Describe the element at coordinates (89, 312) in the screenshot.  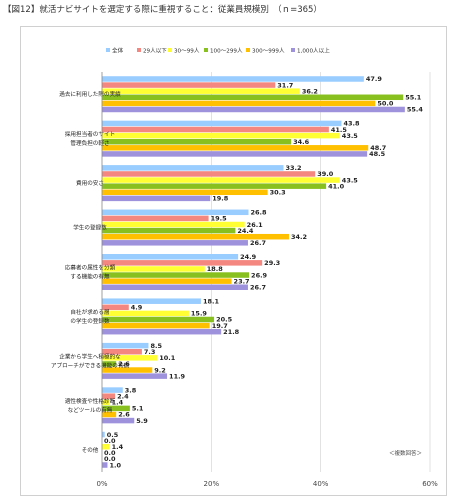
I see `category-label: 自社が求める層` at that location.